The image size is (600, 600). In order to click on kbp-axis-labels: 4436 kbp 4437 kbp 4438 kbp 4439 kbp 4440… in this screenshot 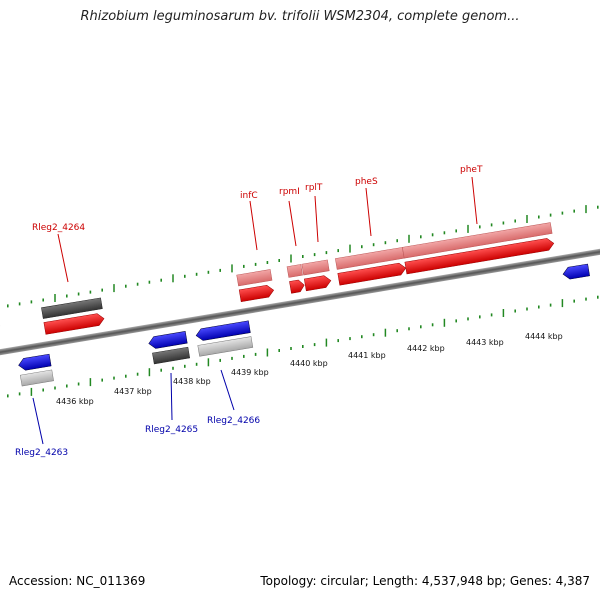, I will do `click(309, 369)`.